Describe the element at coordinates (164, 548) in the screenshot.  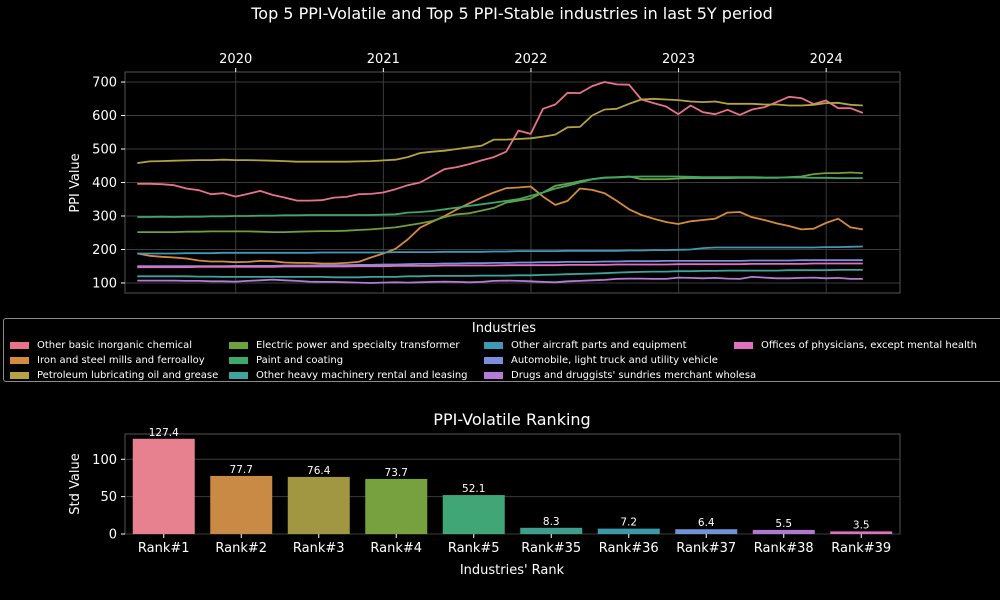
I see `bar-chart-xtick-label: Rank#1` at that location.